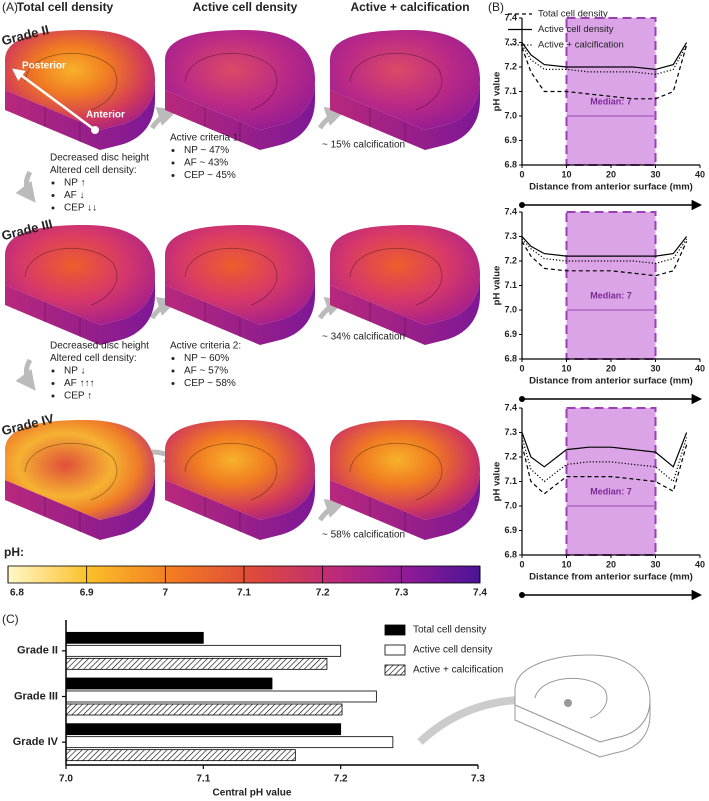 This screenshot has height=801, width=709. Describe the element at coordinates (37, 651) in the screenshot. I see `y-tick-label: Grade II` at that location.